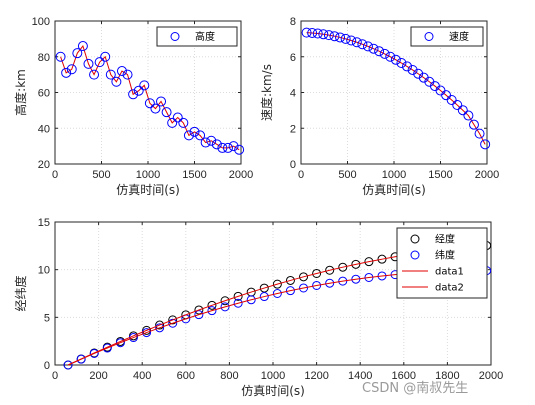 The width and height of the screenshot is (535, 405). What do you see at coordinates (47, 366) in the screenshot?
I see `y-tick-label: 0` at bounding box center [47, 366].